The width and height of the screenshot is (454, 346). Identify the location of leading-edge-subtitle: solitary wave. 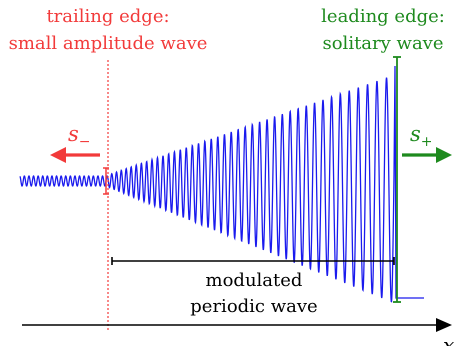
(382, 43).